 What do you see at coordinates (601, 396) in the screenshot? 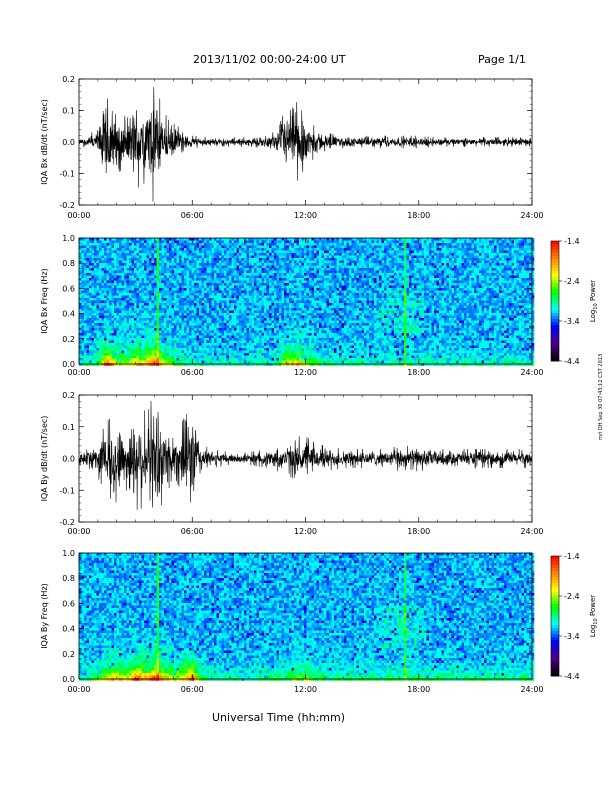
I see `timestamp-note: mrl DH Sep 30 07:43:12 CST 2013` at bounding box center [601, 396].